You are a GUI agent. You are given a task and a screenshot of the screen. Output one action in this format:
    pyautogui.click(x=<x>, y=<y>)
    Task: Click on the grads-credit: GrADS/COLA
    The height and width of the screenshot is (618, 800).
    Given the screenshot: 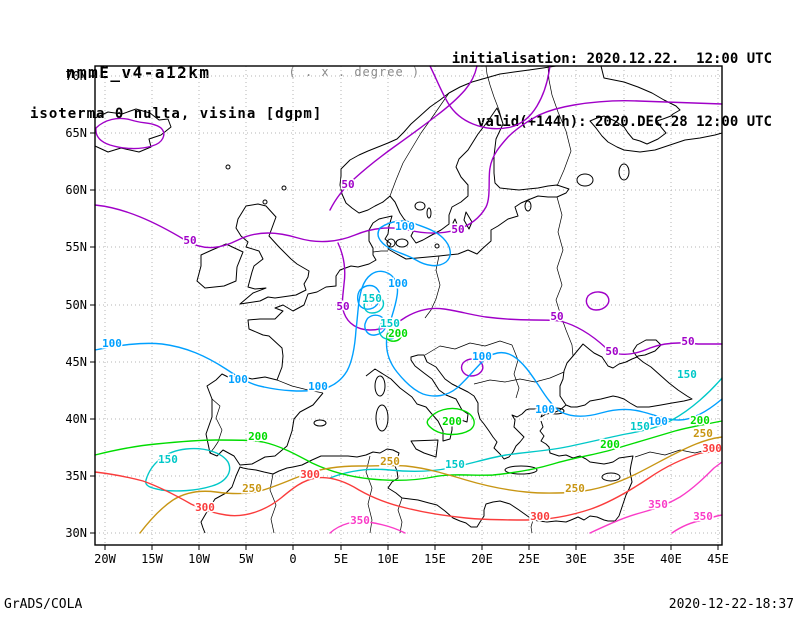 What is the action you would take?
    pyautogui.click(x=43, y=604)
    